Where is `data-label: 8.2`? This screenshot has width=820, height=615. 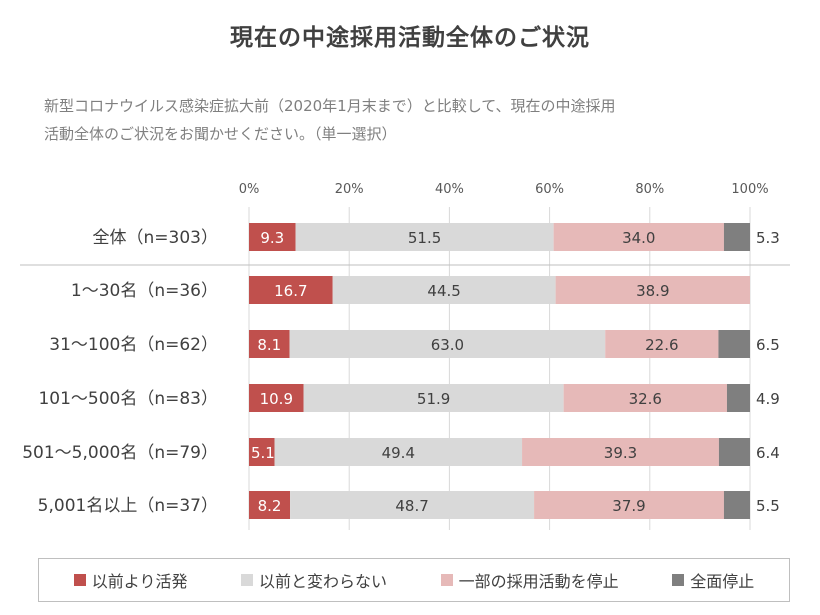
data-label: 8.2 is located at coordinates (270, 506).